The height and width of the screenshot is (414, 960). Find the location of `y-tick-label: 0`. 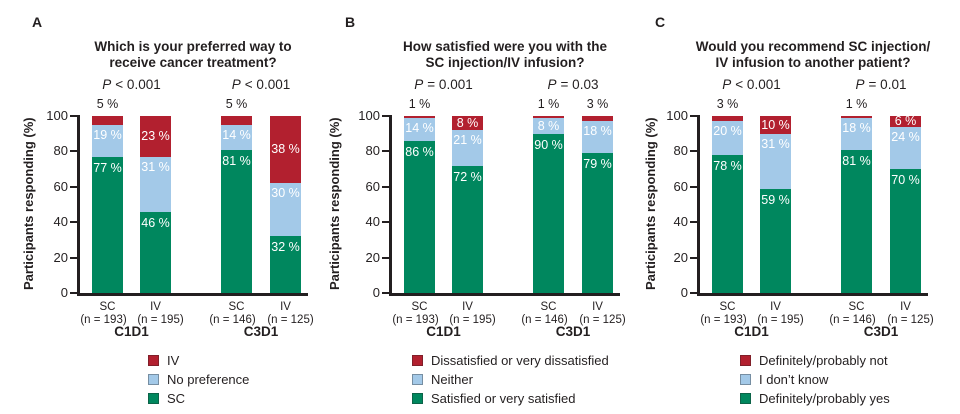

y-tick-label: 0 is located at coordinates (684, 292).